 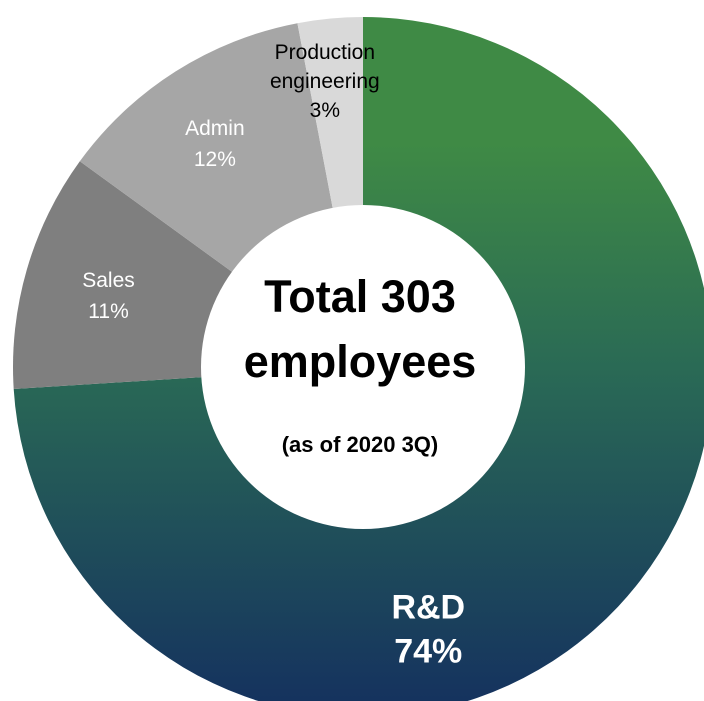 I want to click on slice-label-line: R&D, so click(x=428, y=608).